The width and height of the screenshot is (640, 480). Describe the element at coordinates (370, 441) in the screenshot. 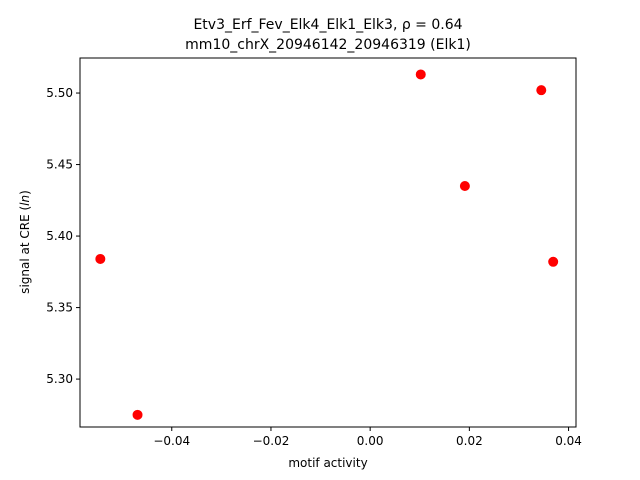

I see `x-tick-label: 0.00` at that location.